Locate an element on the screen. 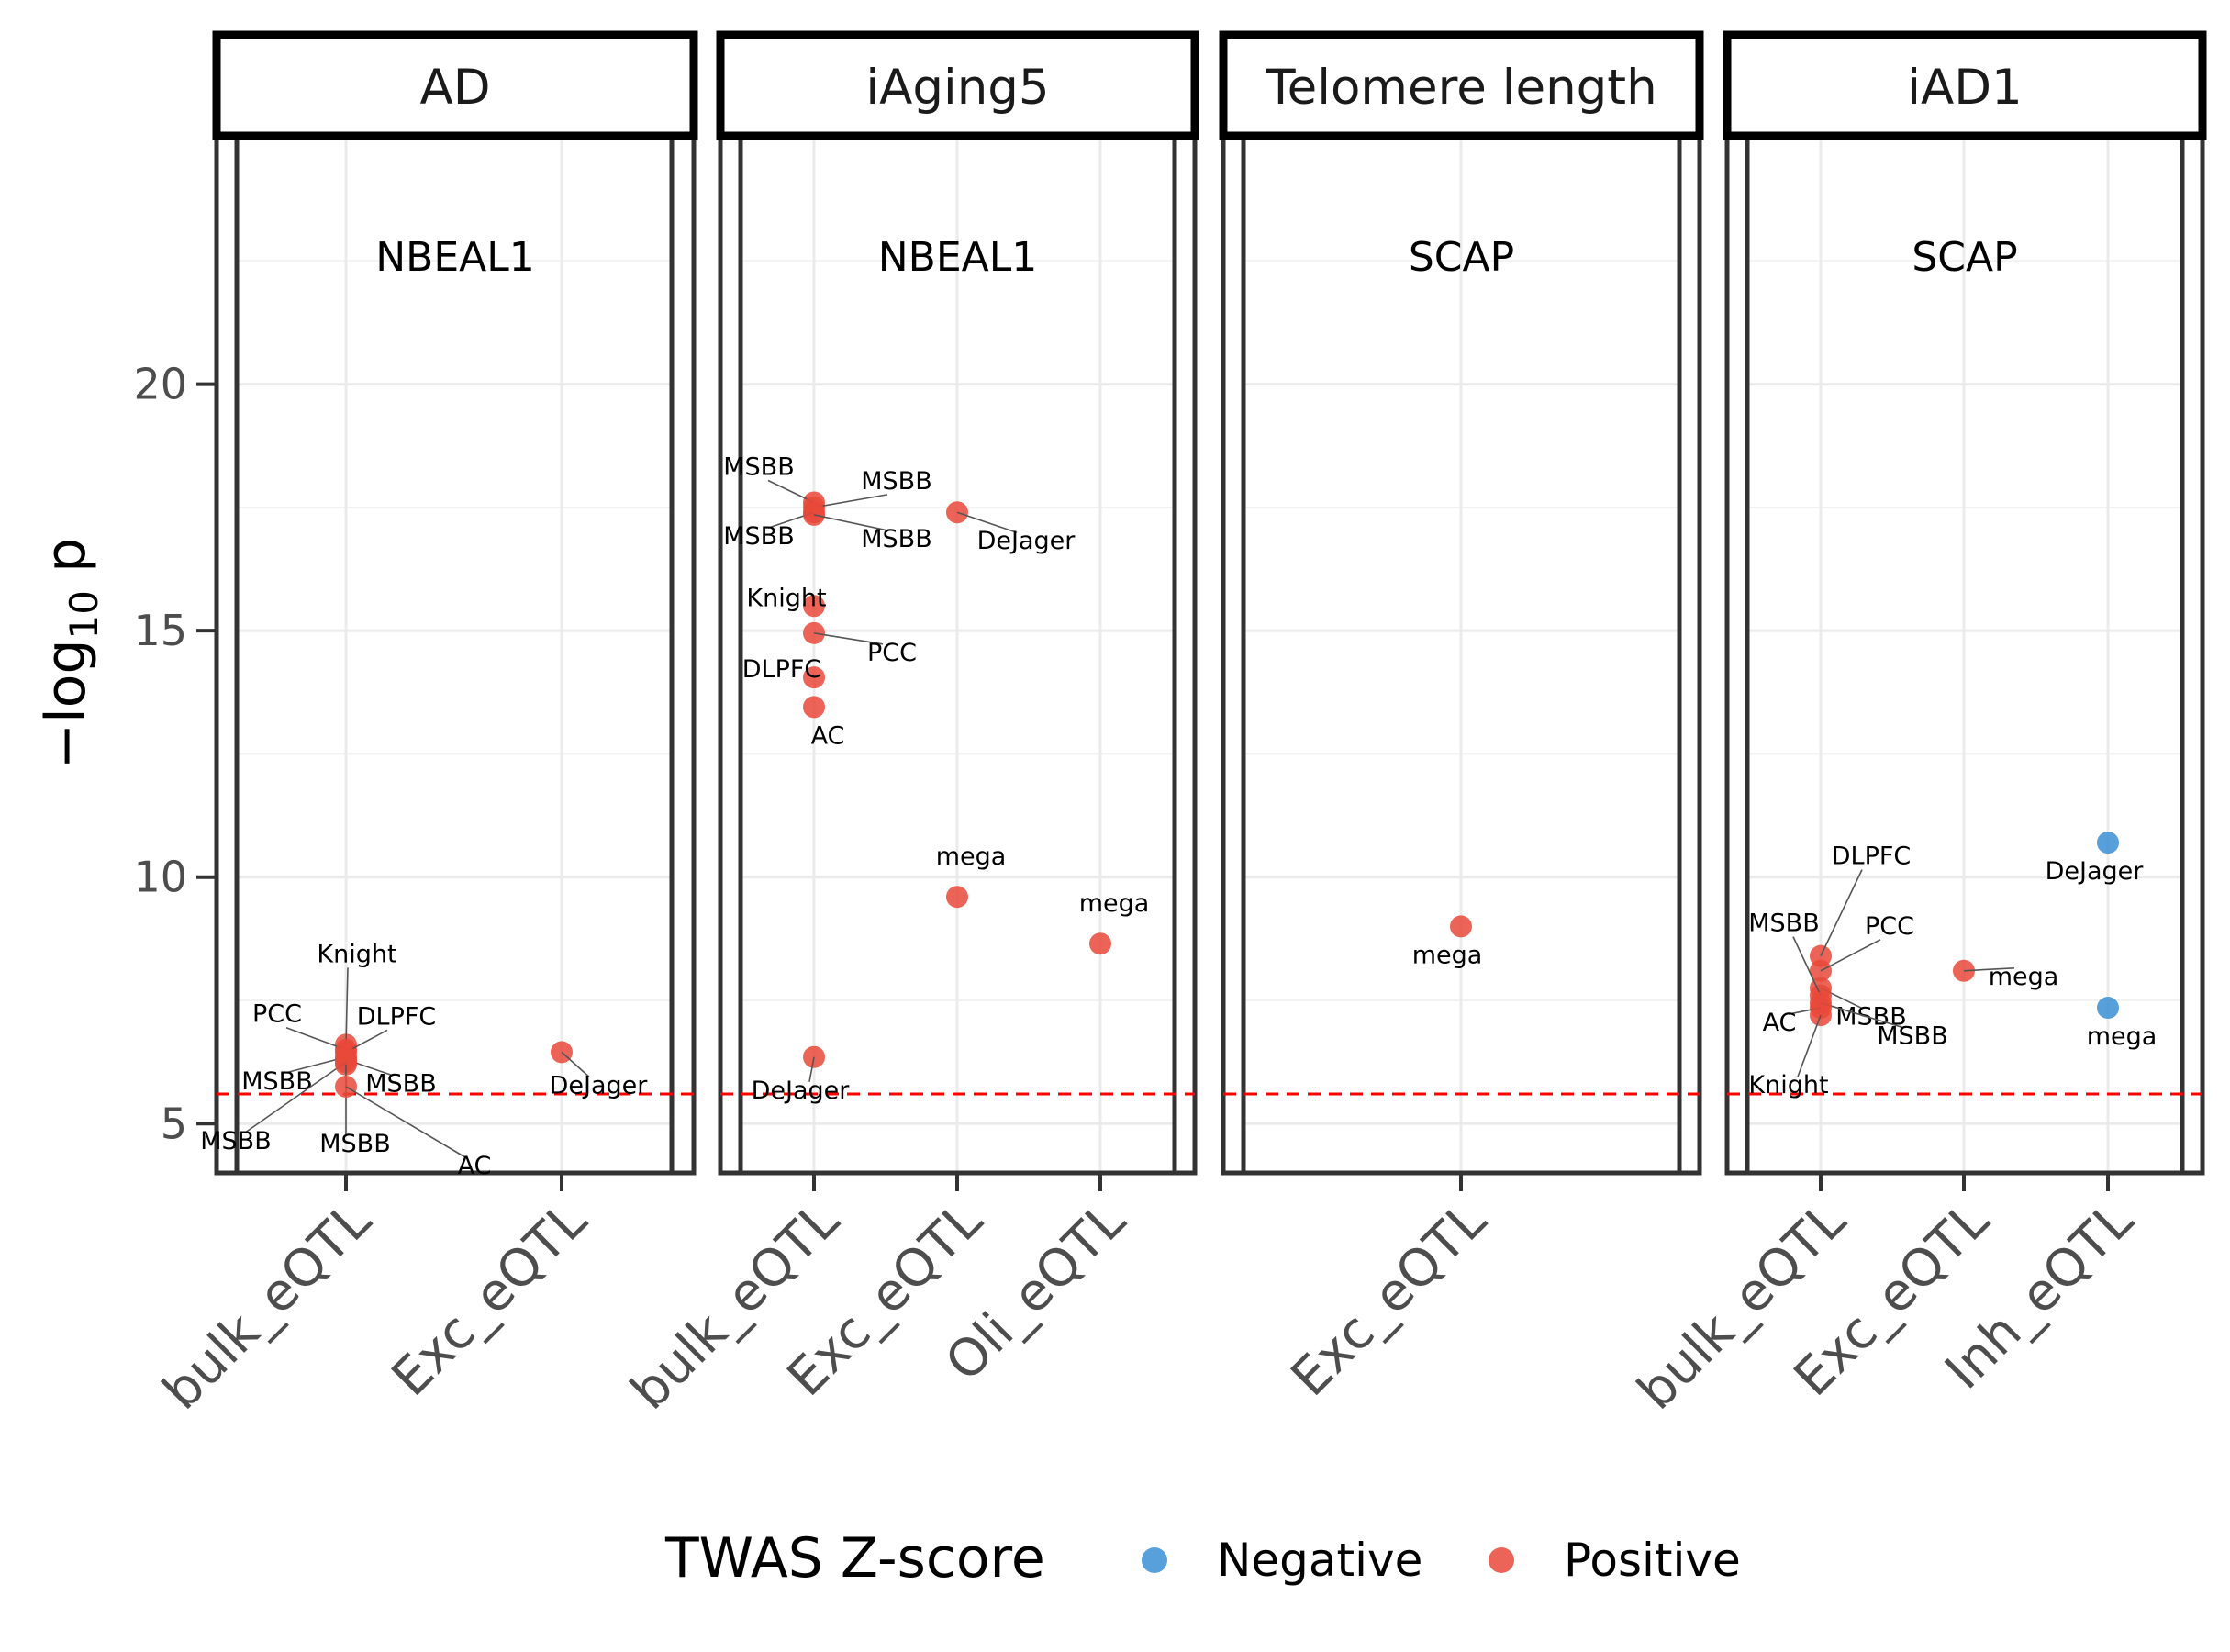 Image resolution: width=2230 pixels, height=1652 pixels. legend-key-negative is located at coordinates (1155, 1560).